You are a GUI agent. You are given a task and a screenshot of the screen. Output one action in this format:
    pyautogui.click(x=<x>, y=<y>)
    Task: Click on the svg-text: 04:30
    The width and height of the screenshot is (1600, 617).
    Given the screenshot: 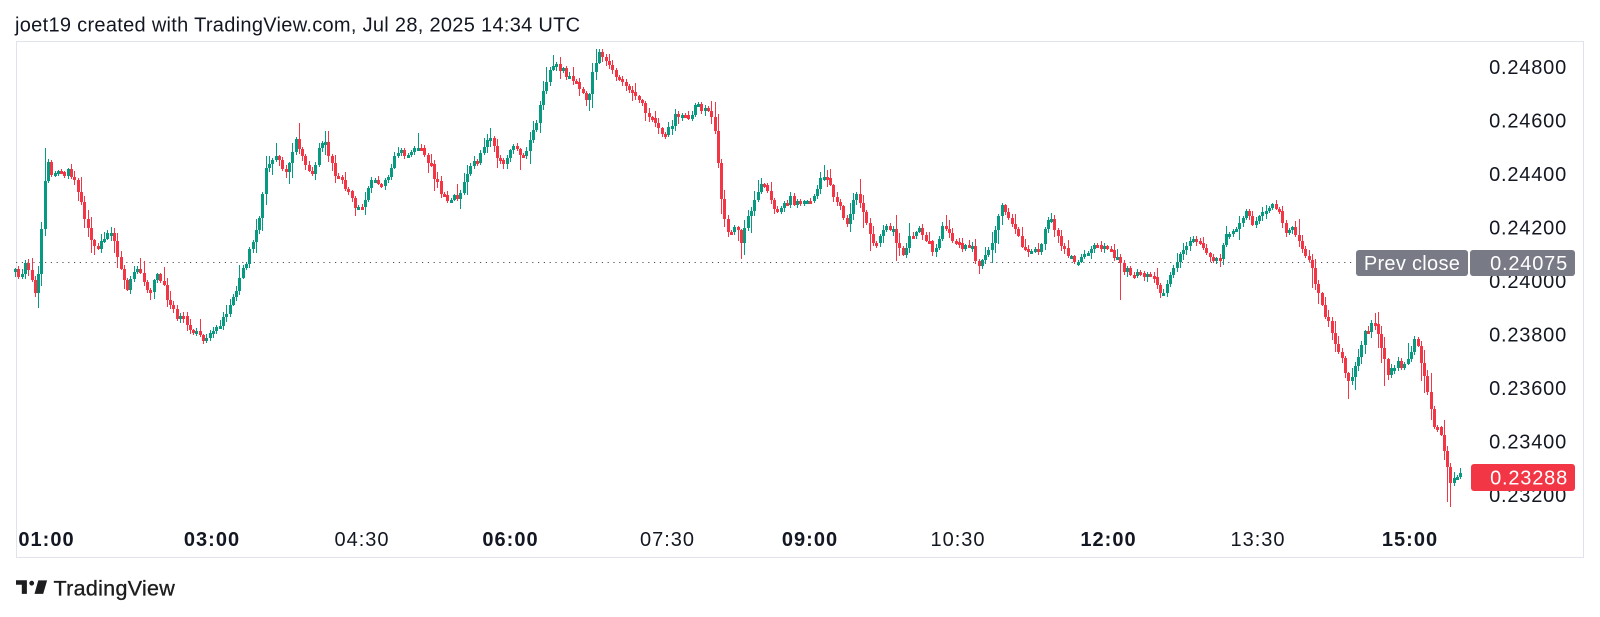 What is the action you would take?
    pyautogui.click(x=361, y=540)
    